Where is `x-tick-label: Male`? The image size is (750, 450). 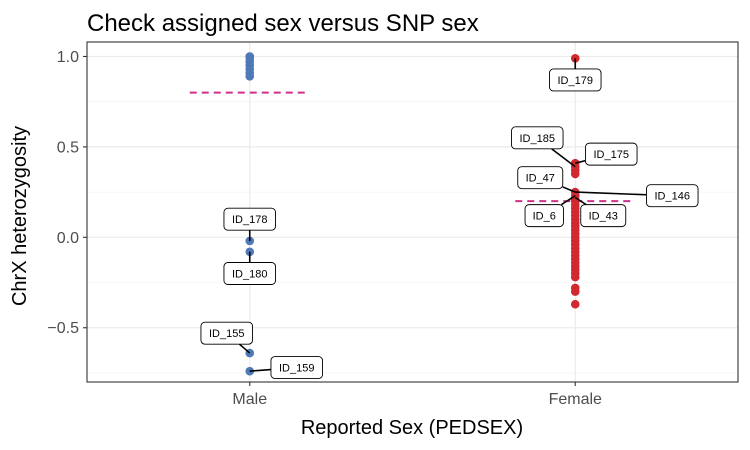 x-tick-label: Male is located at coordinates (249, 399).